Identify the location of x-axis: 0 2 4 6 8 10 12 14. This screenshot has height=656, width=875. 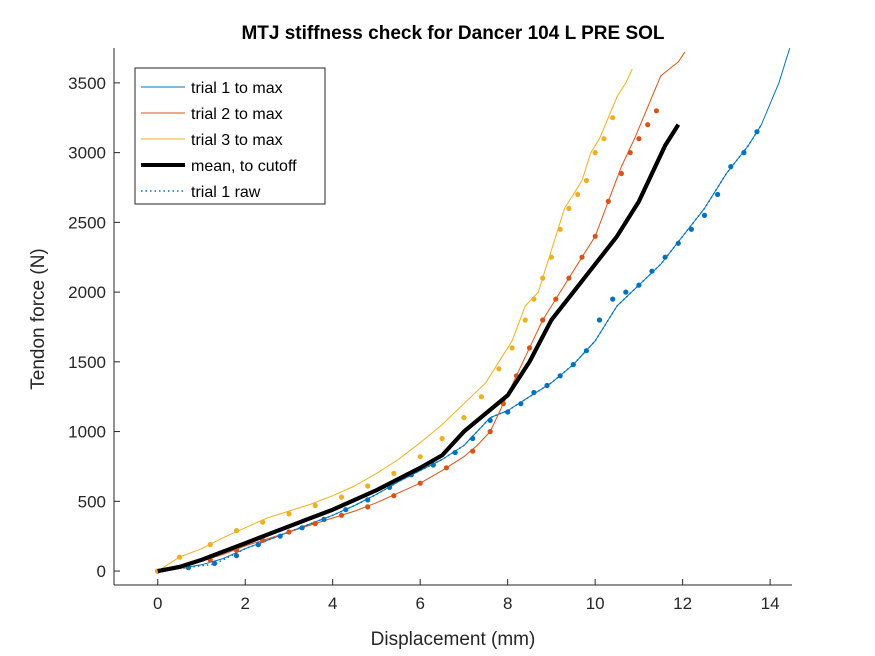
(466, 596).